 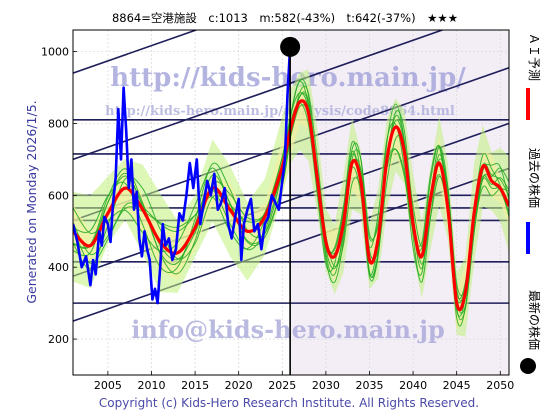 I want to click on legend-latest-label: 最新の株価, so click(x=534, y=320).